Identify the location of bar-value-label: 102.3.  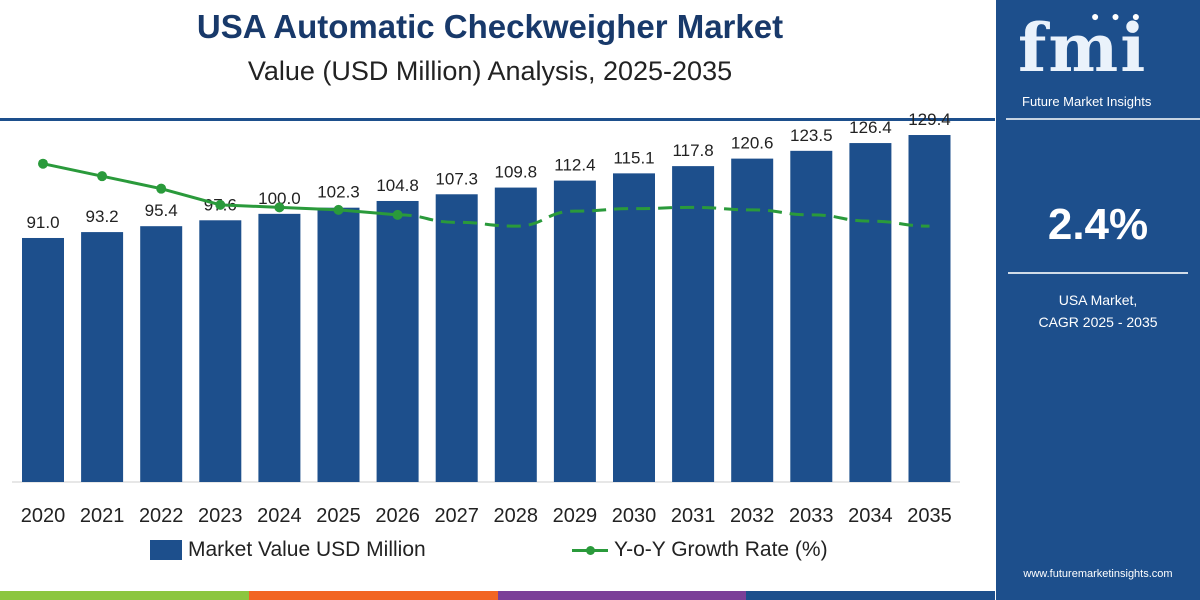
(338, 192).